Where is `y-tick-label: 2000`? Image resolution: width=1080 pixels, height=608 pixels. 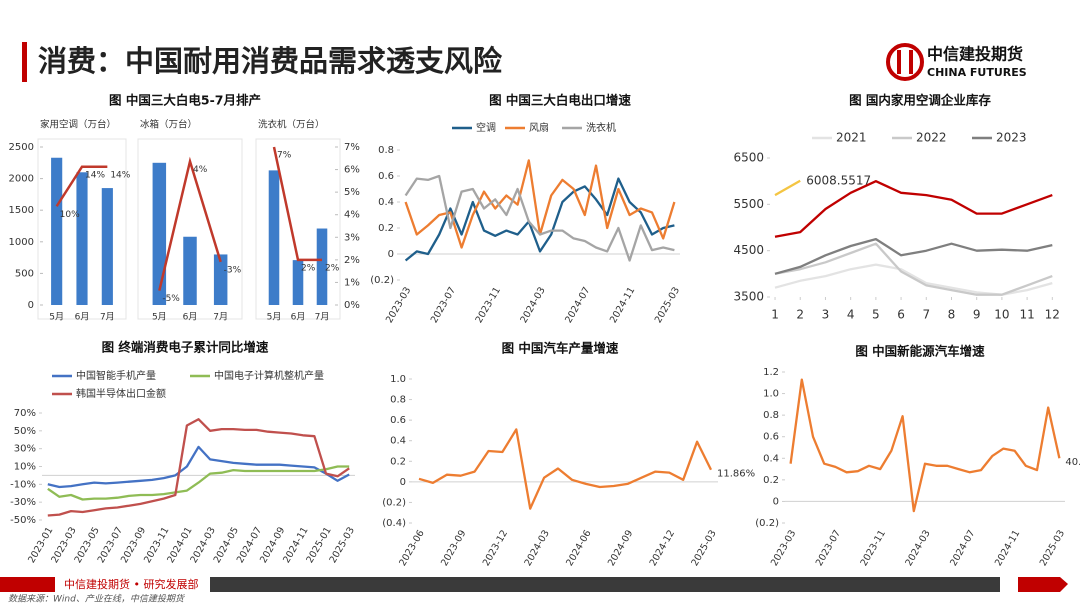 y-tick-label: 2000 is located at coordinates (21, 179).